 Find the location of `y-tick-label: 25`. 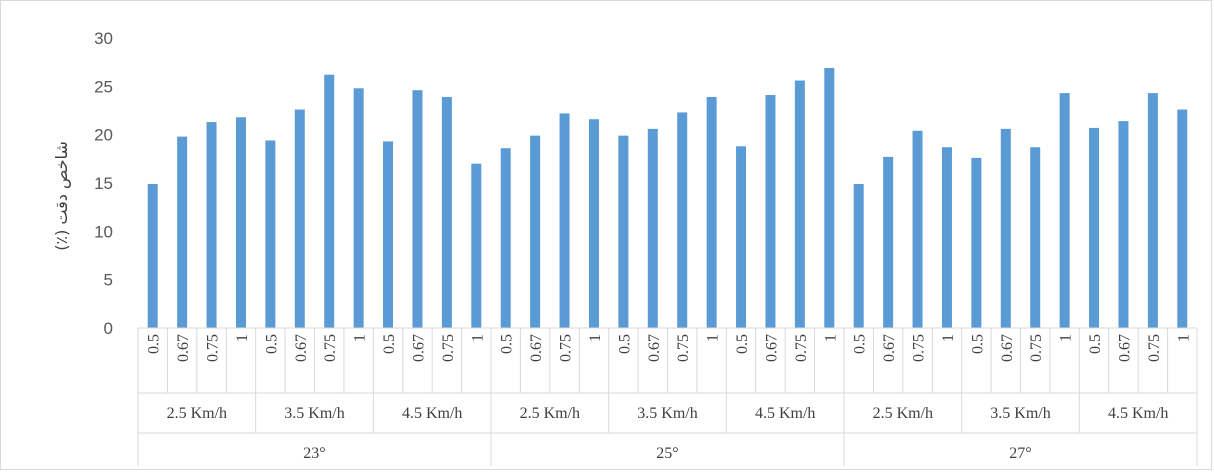

y-tick-label: 25 is located at coordinates (103, 86).